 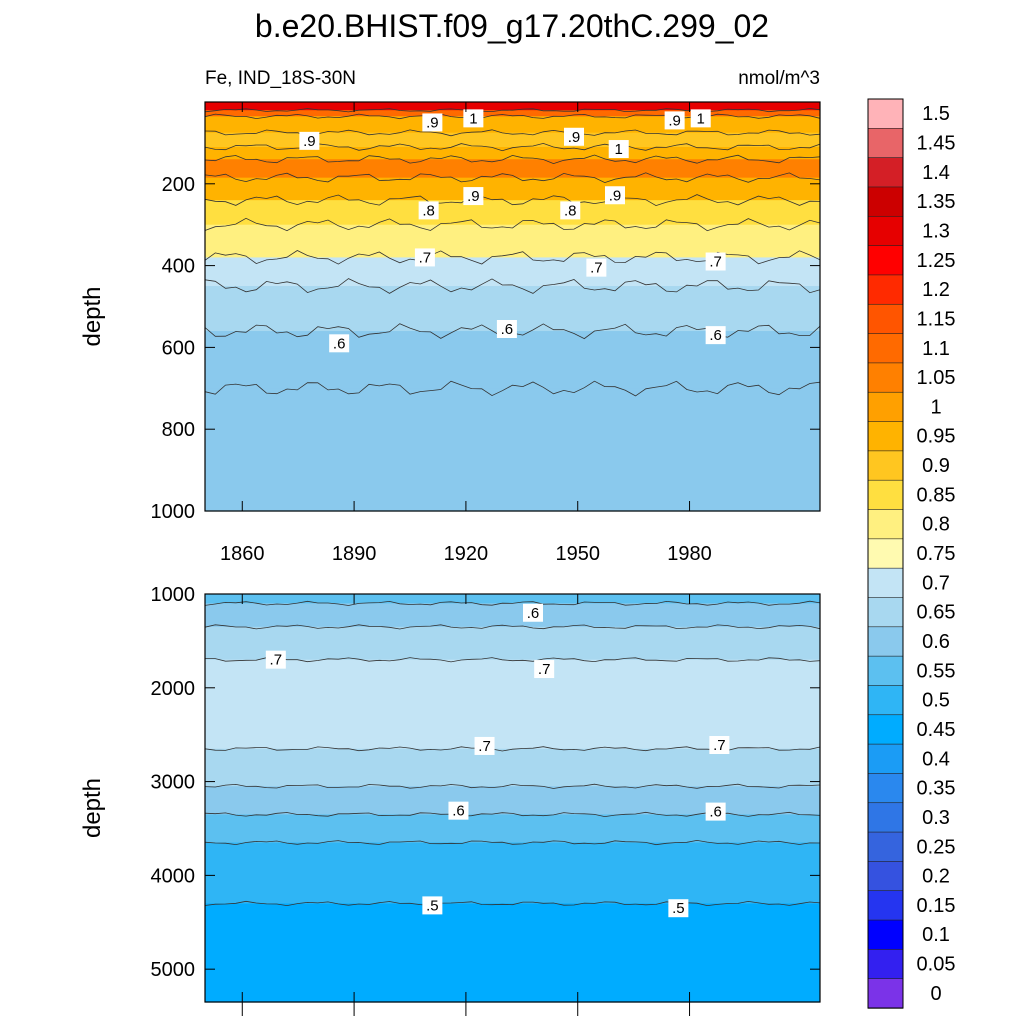 What do you see at coordinates (178, 430) in the screenshot?
I see `y-tick-label: 800` at bounding box center [178, 430].